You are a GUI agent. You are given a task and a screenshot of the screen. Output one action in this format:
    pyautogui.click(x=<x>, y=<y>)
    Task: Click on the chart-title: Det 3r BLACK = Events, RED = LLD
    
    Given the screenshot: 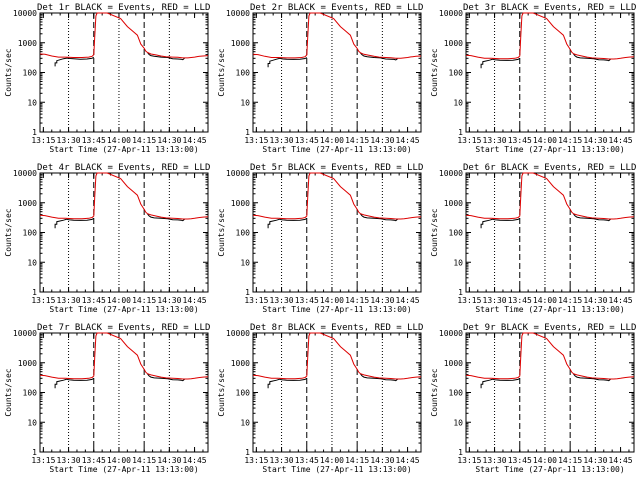 What is the action you would take?
    pyautogui.click(x=549, y=8)
    